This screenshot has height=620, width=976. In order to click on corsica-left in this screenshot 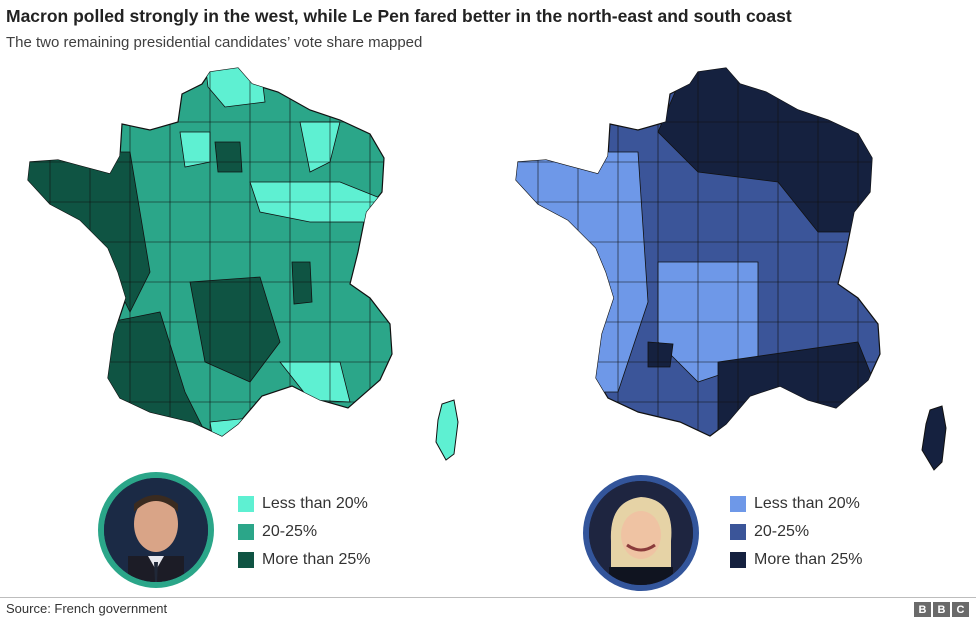, I will do `click(447, 430)`.